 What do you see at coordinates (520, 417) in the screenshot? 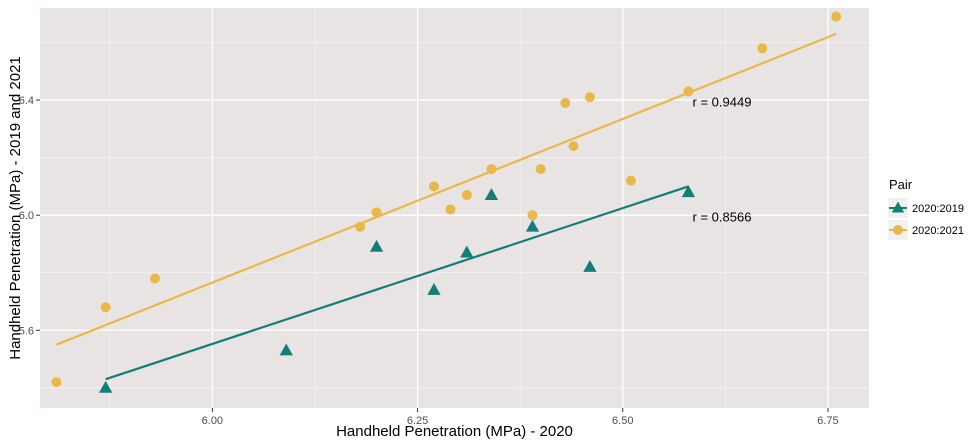
I see `x-axis-ticks: 6.00 6.25 6.50 6.75` at bounding box center [520, 417].